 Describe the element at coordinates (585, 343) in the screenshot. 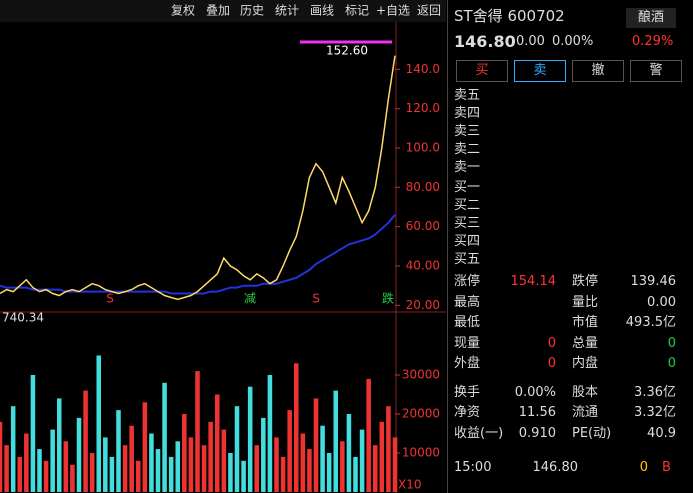

I see `stat-label: 总量` at that location.